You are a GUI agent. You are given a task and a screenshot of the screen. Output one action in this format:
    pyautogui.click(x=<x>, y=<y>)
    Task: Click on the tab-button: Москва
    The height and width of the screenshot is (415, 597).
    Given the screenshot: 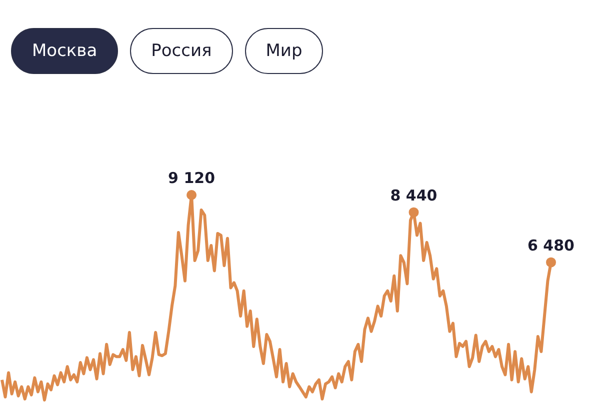 What is the action you would take?
    pyautogui.click(x=64, y=51)
    